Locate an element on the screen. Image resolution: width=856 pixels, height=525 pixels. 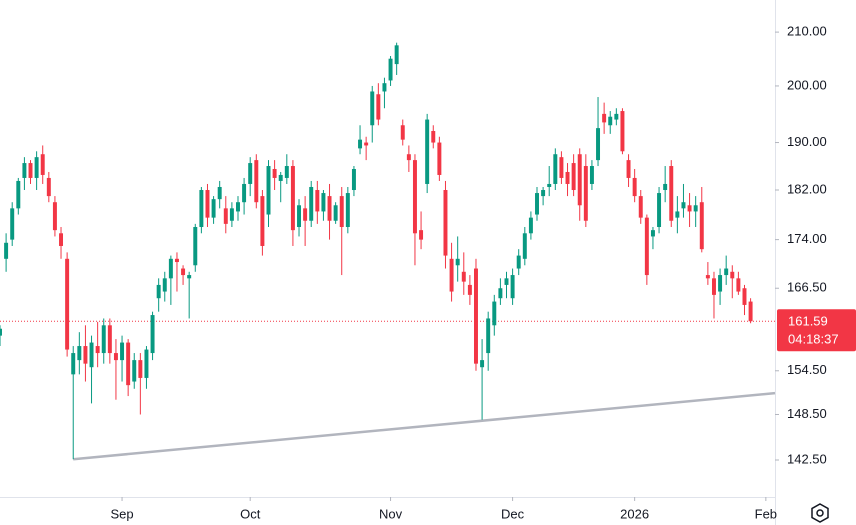
x-tick-label: Oct is located at coordinates (250, 513).